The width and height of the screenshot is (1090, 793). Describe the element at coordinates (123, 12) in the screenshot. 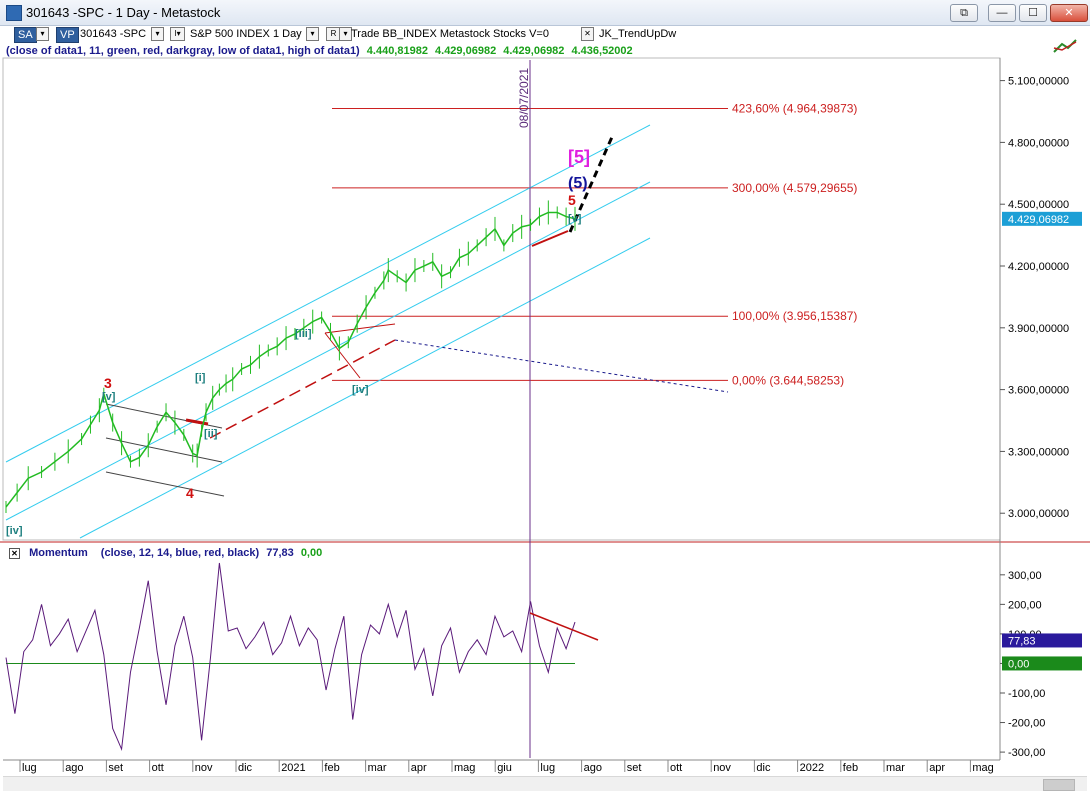

I see `window-title: 301643 -SPC - 1 Day - Metastock` at that location.